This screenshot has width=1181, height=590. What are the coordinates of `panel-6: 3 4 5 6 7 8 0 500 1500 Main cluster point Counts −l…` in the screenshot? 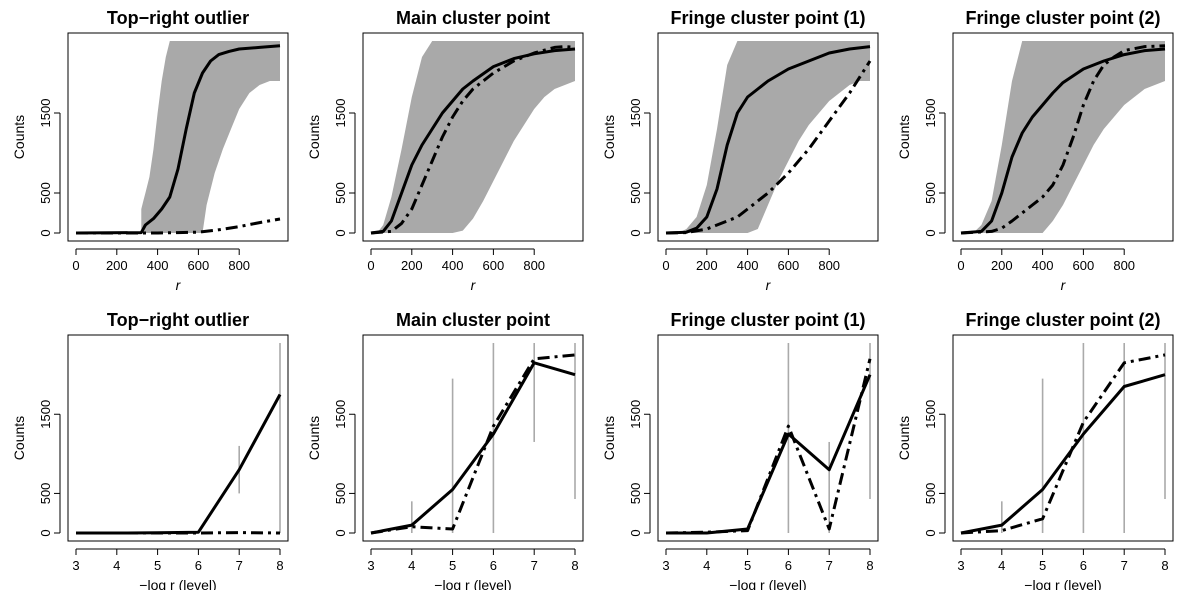 It's located at (445, 450).